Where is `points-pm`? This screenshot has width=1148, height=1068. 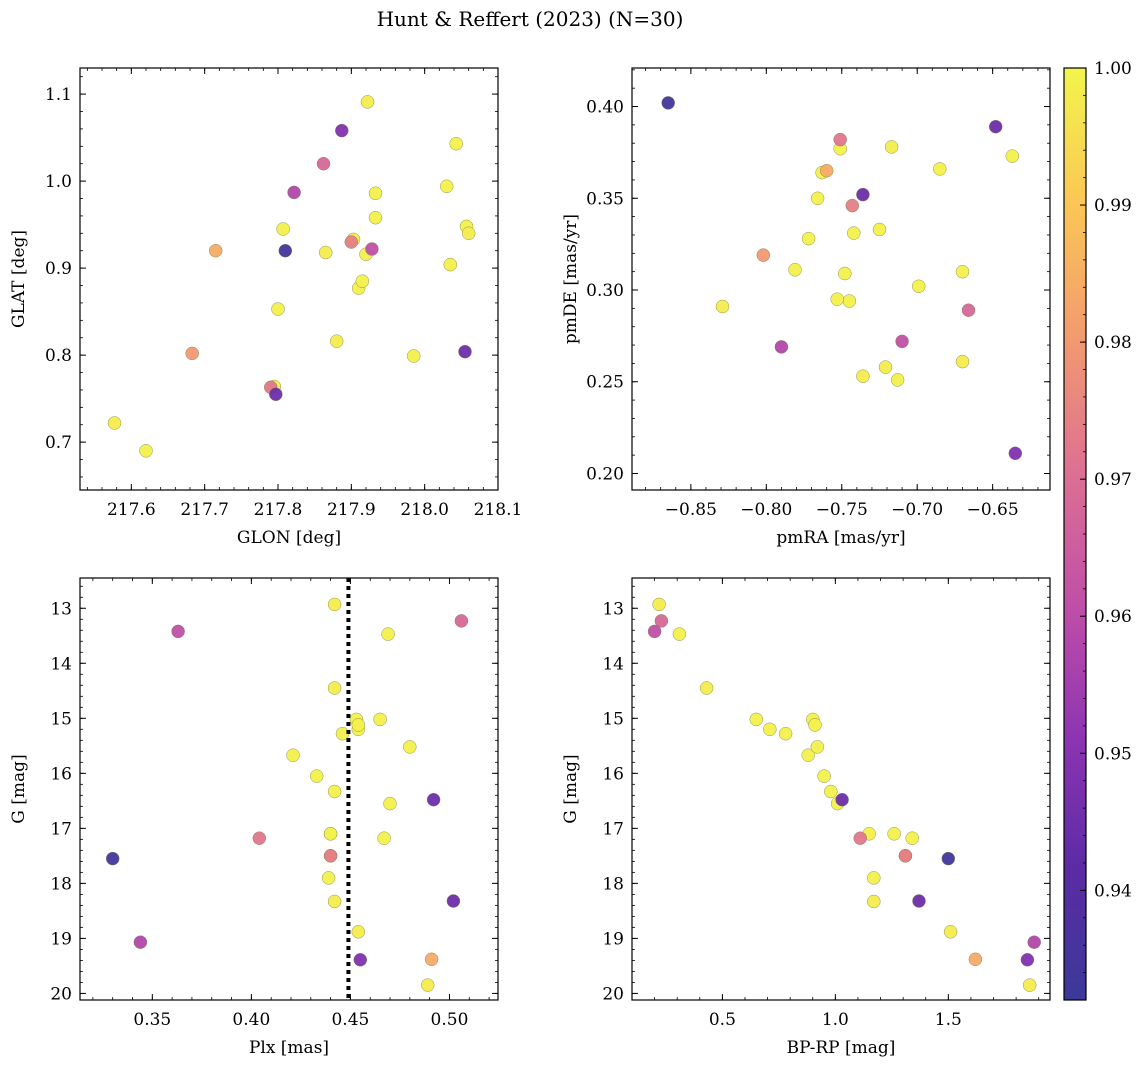
points-pm is located at coordinates (841, 278).